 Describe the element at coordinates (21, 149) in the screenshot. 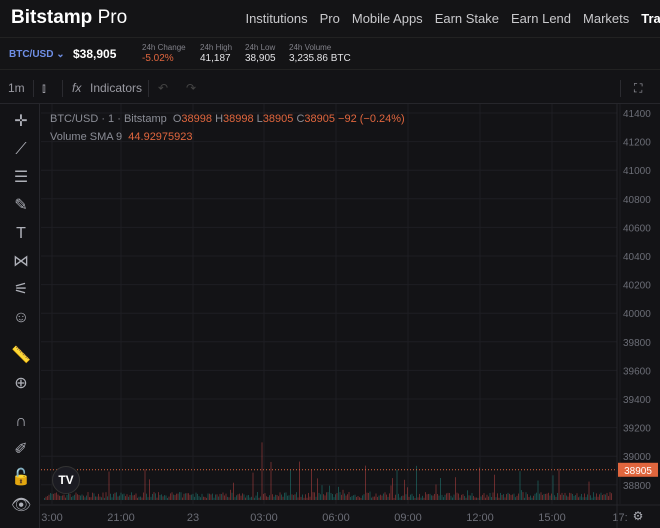

I see `trendline-icon: ⟋` at that location.